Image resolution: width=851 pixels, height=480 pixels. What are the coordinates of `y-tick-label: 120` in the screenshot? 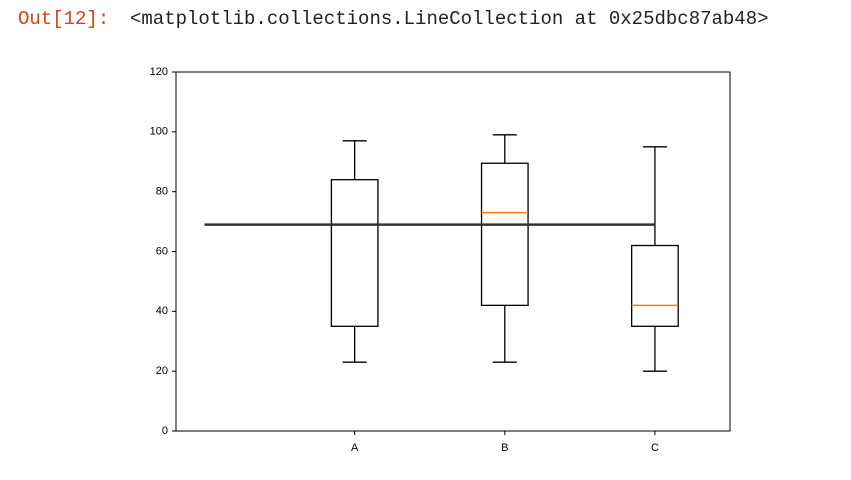 It's located at (159, 72).